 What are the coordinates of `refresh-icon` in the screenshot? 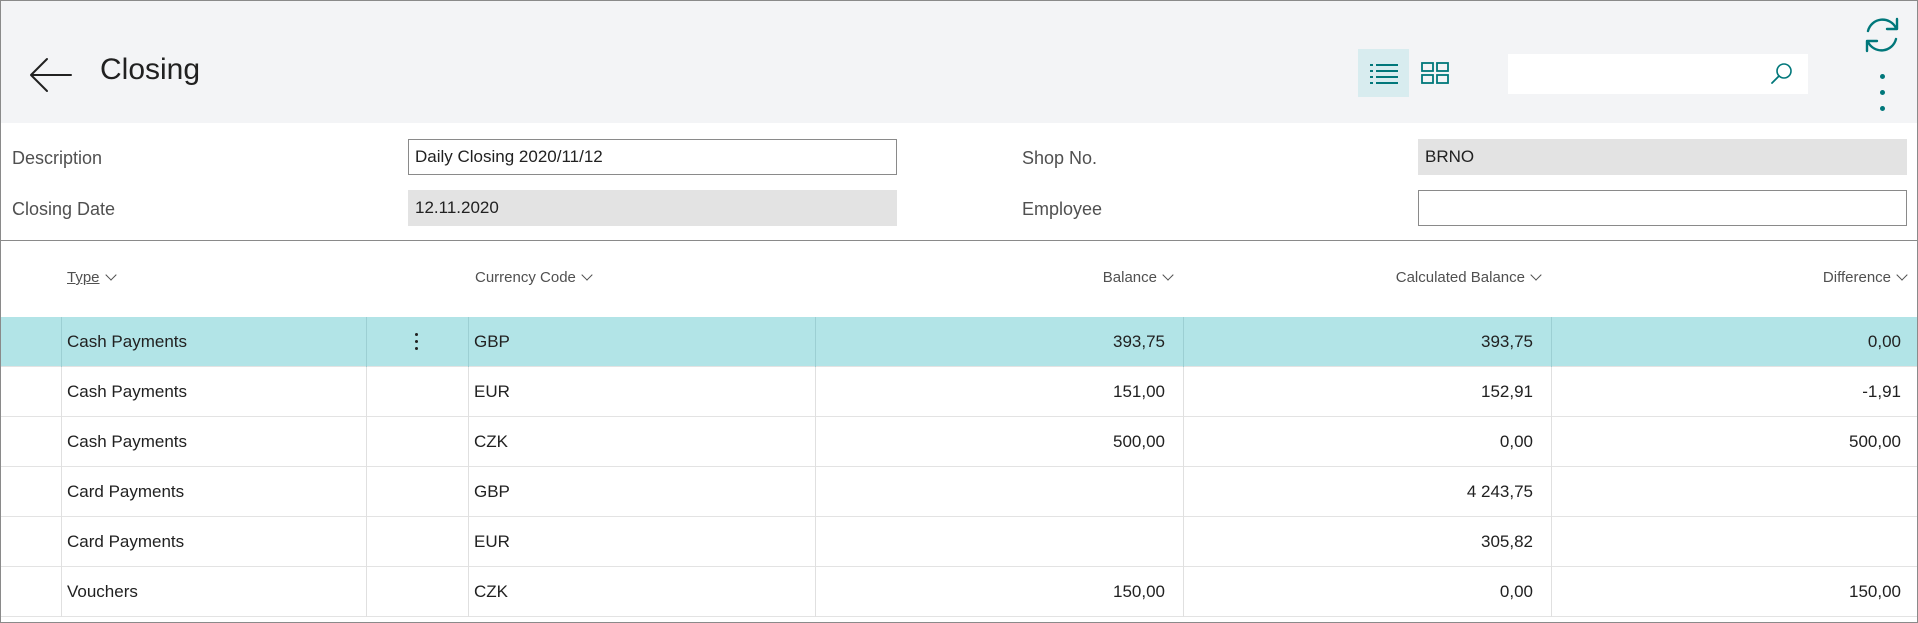 It's located at (1882, 35).